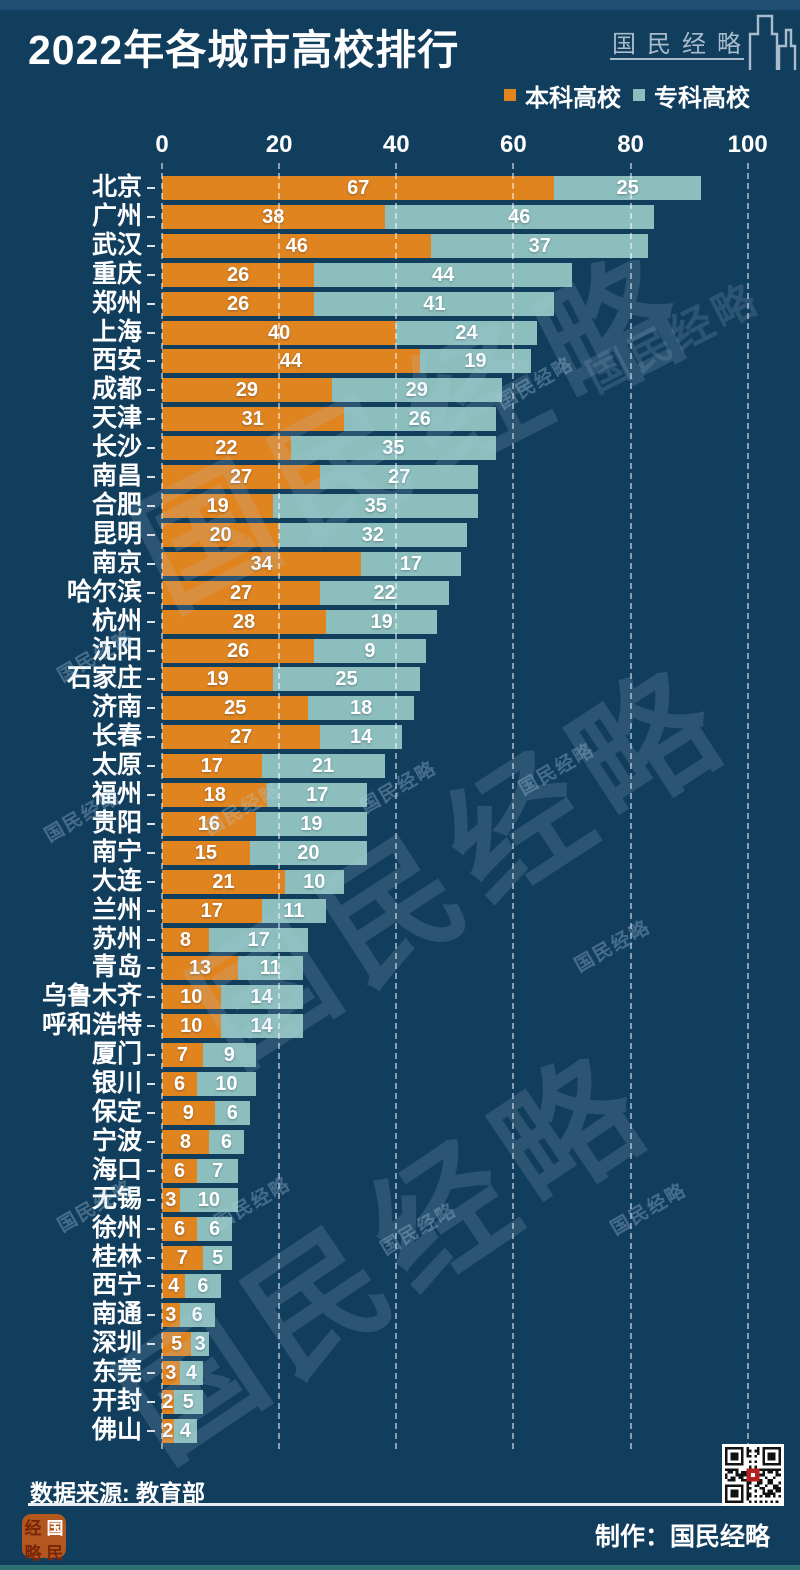 The image size is (800, 1570). What do you see at coordinates (217, 679) in the screenshot?
I see `bar-value-label: 19` at bounding box center [217, 679].